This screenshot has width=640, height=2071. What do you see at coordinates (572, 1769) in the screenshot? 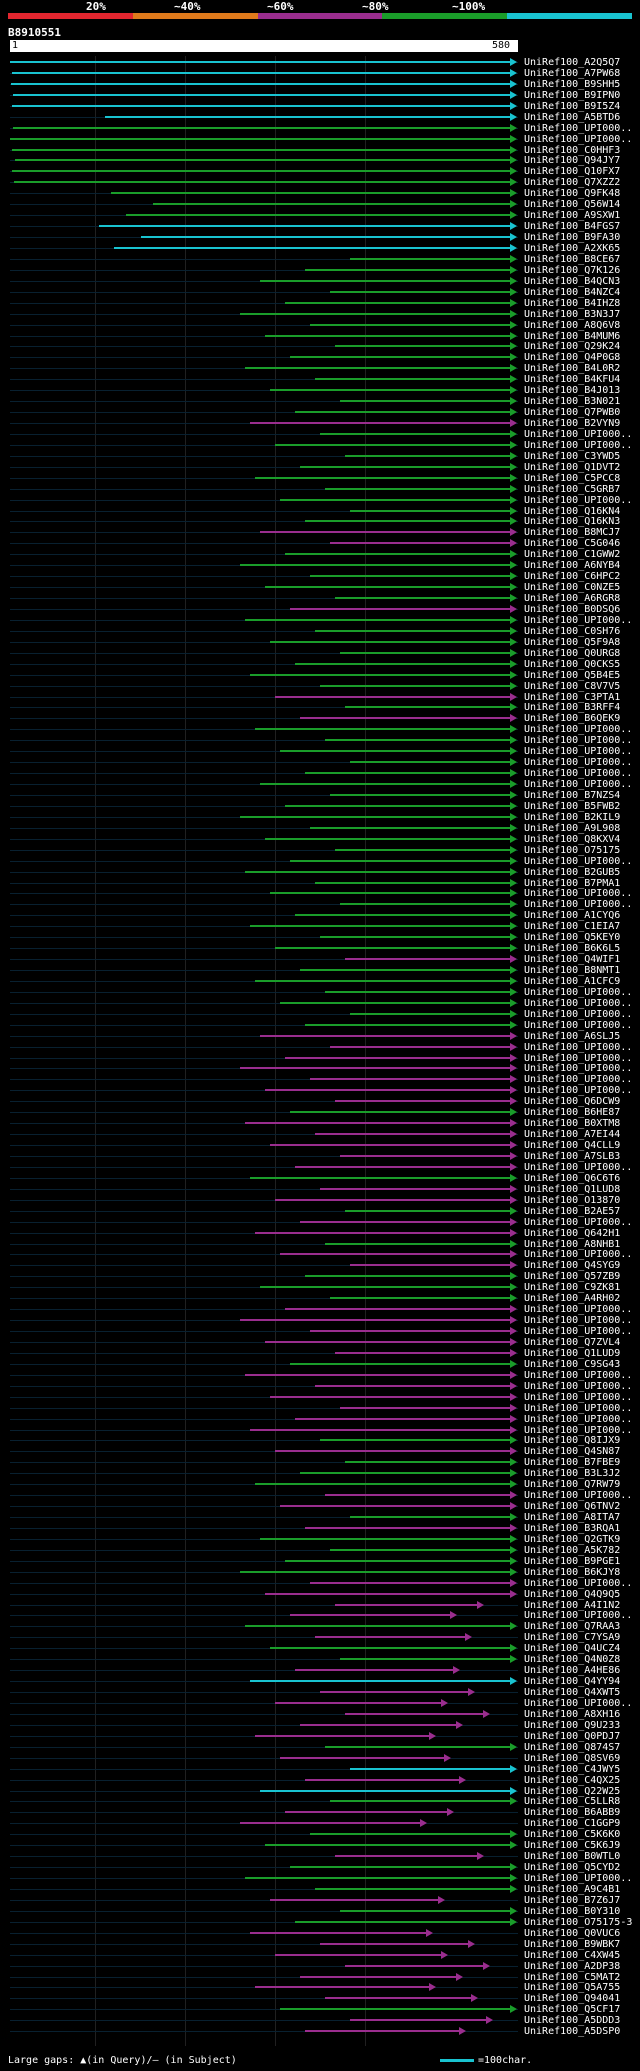
I see `hit-label-link: UniRef100_C4JWY5` at bounding box center [572, 1769].